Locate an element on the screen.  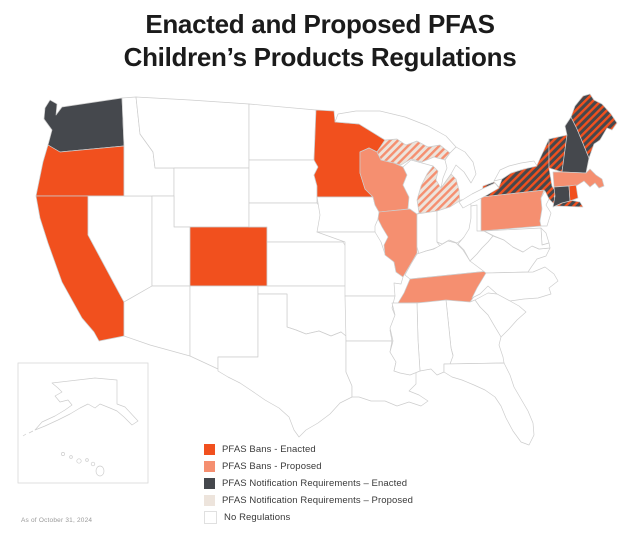
legend-item-notif_enacted: PFAS Notification Requirements – Enacted is located at coordinates (308, 483).